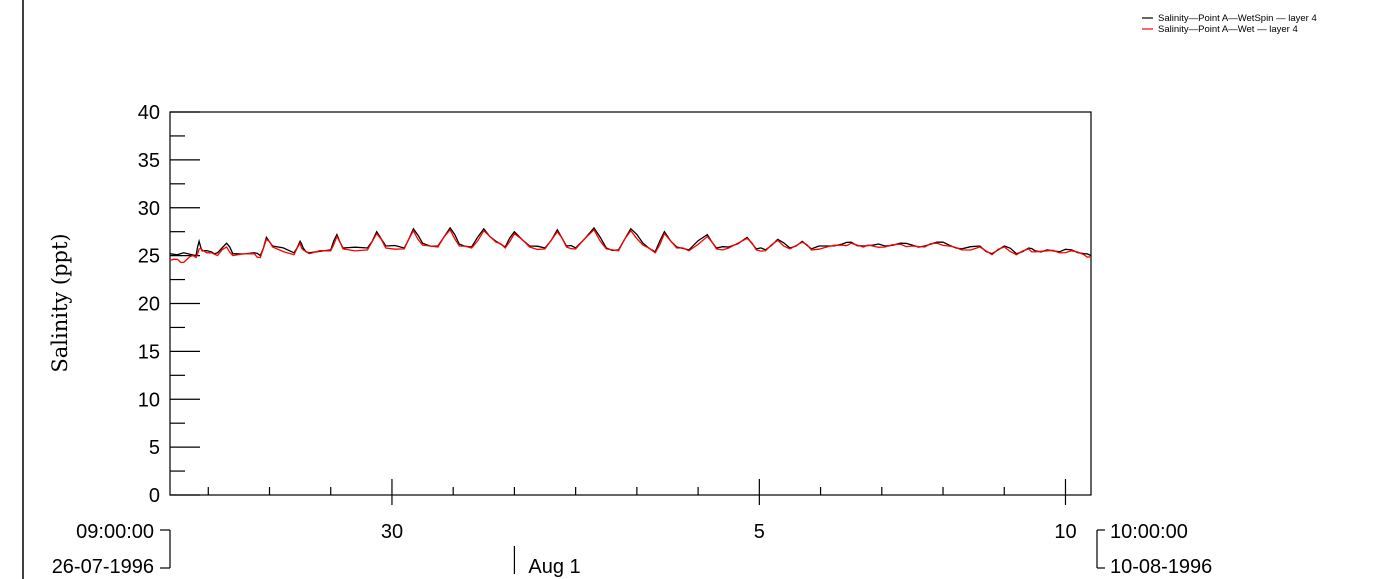 This screenshot has width=1397, height=579. Describe the element at coordinates (154, 448) in the screenshot. I see `y-tick-label-5: 5` at that location.